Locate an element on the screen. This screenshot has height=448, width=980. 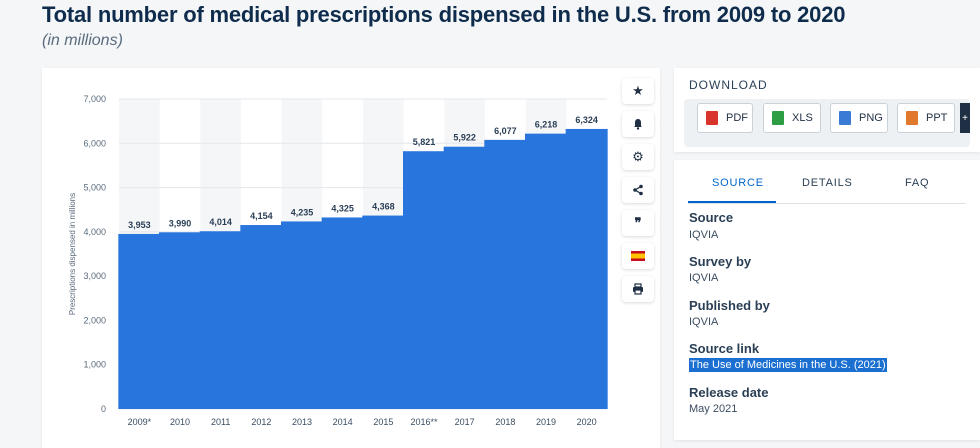
pdf-file-icon is located at coordinates (712, 118).